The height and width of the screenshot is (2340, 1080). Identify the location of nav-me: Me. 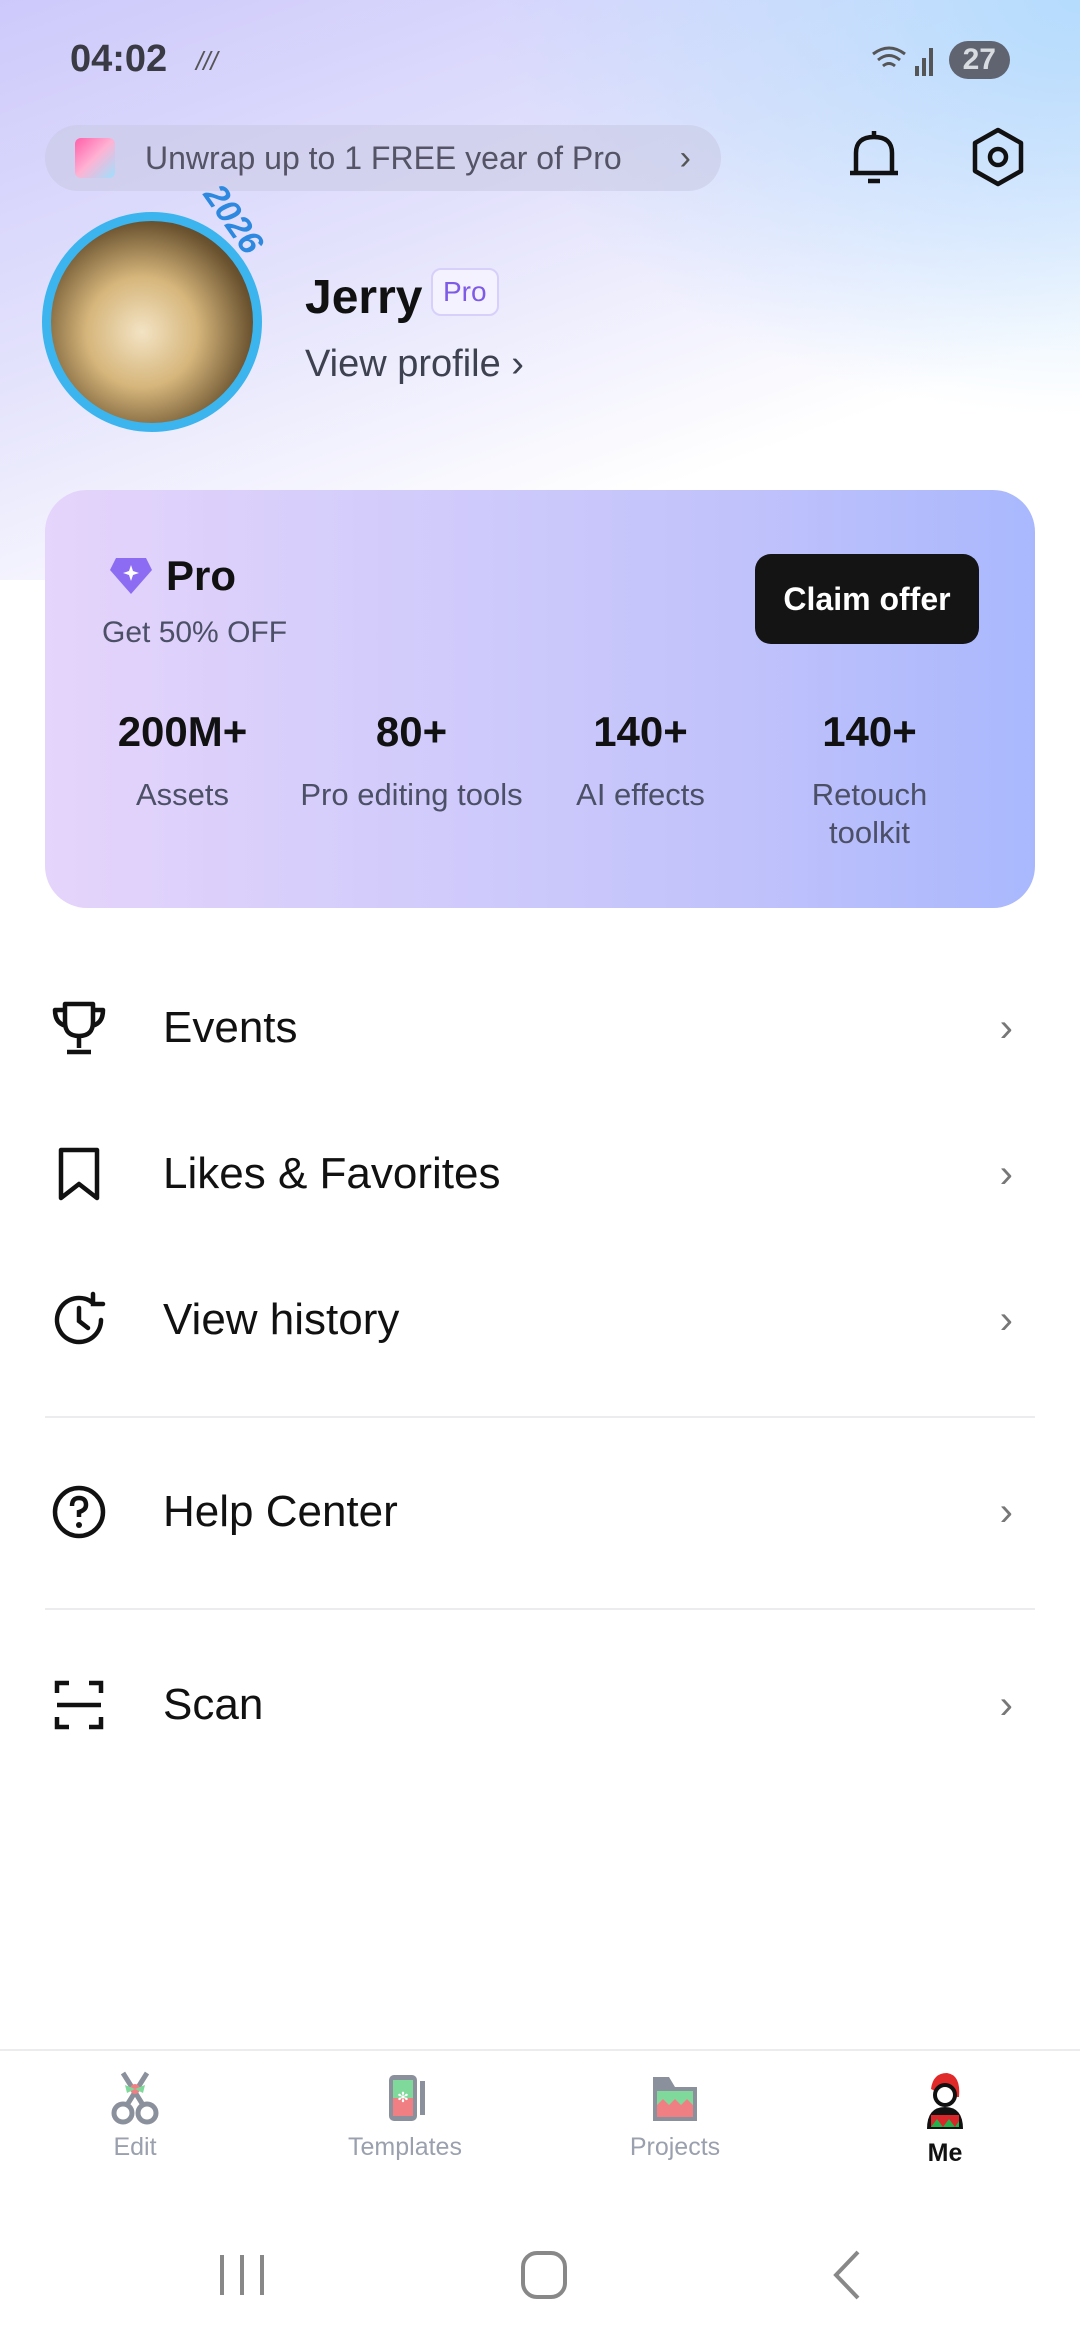
(945, 2115).